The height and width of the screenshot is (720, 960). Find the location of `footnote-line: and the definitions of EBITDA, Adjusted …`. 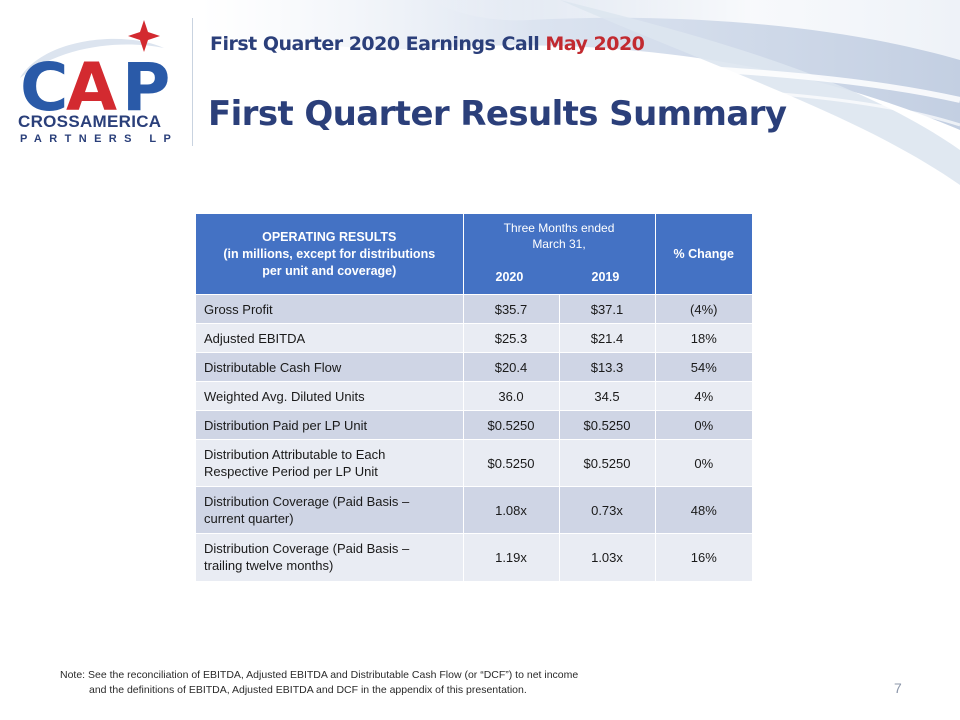

footnote-line: and the definitions of EBITDA, Adjusted … is located at coordinates (308, 690).